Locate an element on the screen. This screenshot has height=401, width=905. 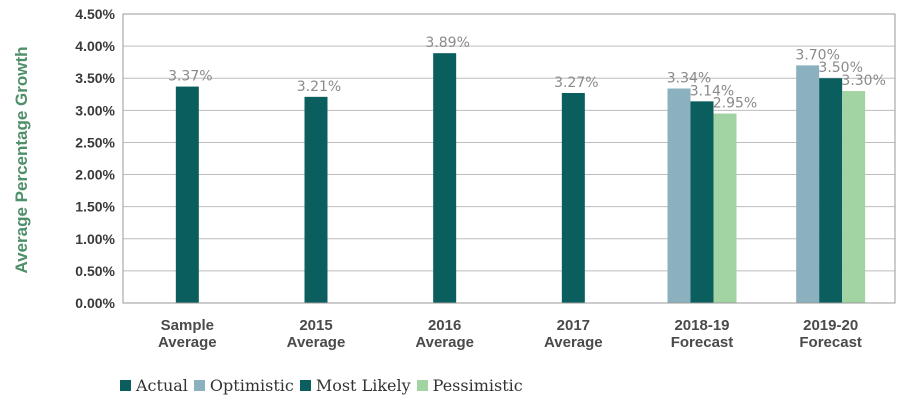
legend-label: Most Likely is located at coordinates (363, 385).